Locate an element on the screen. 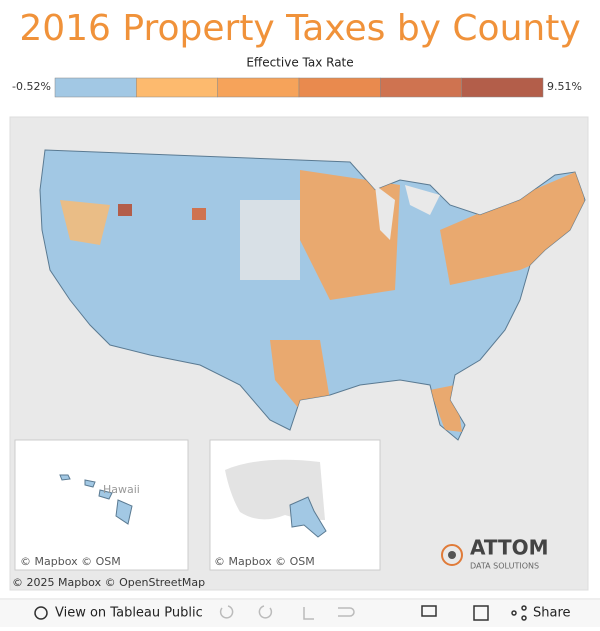  alaska-shape is located at coordinates (308, 517).